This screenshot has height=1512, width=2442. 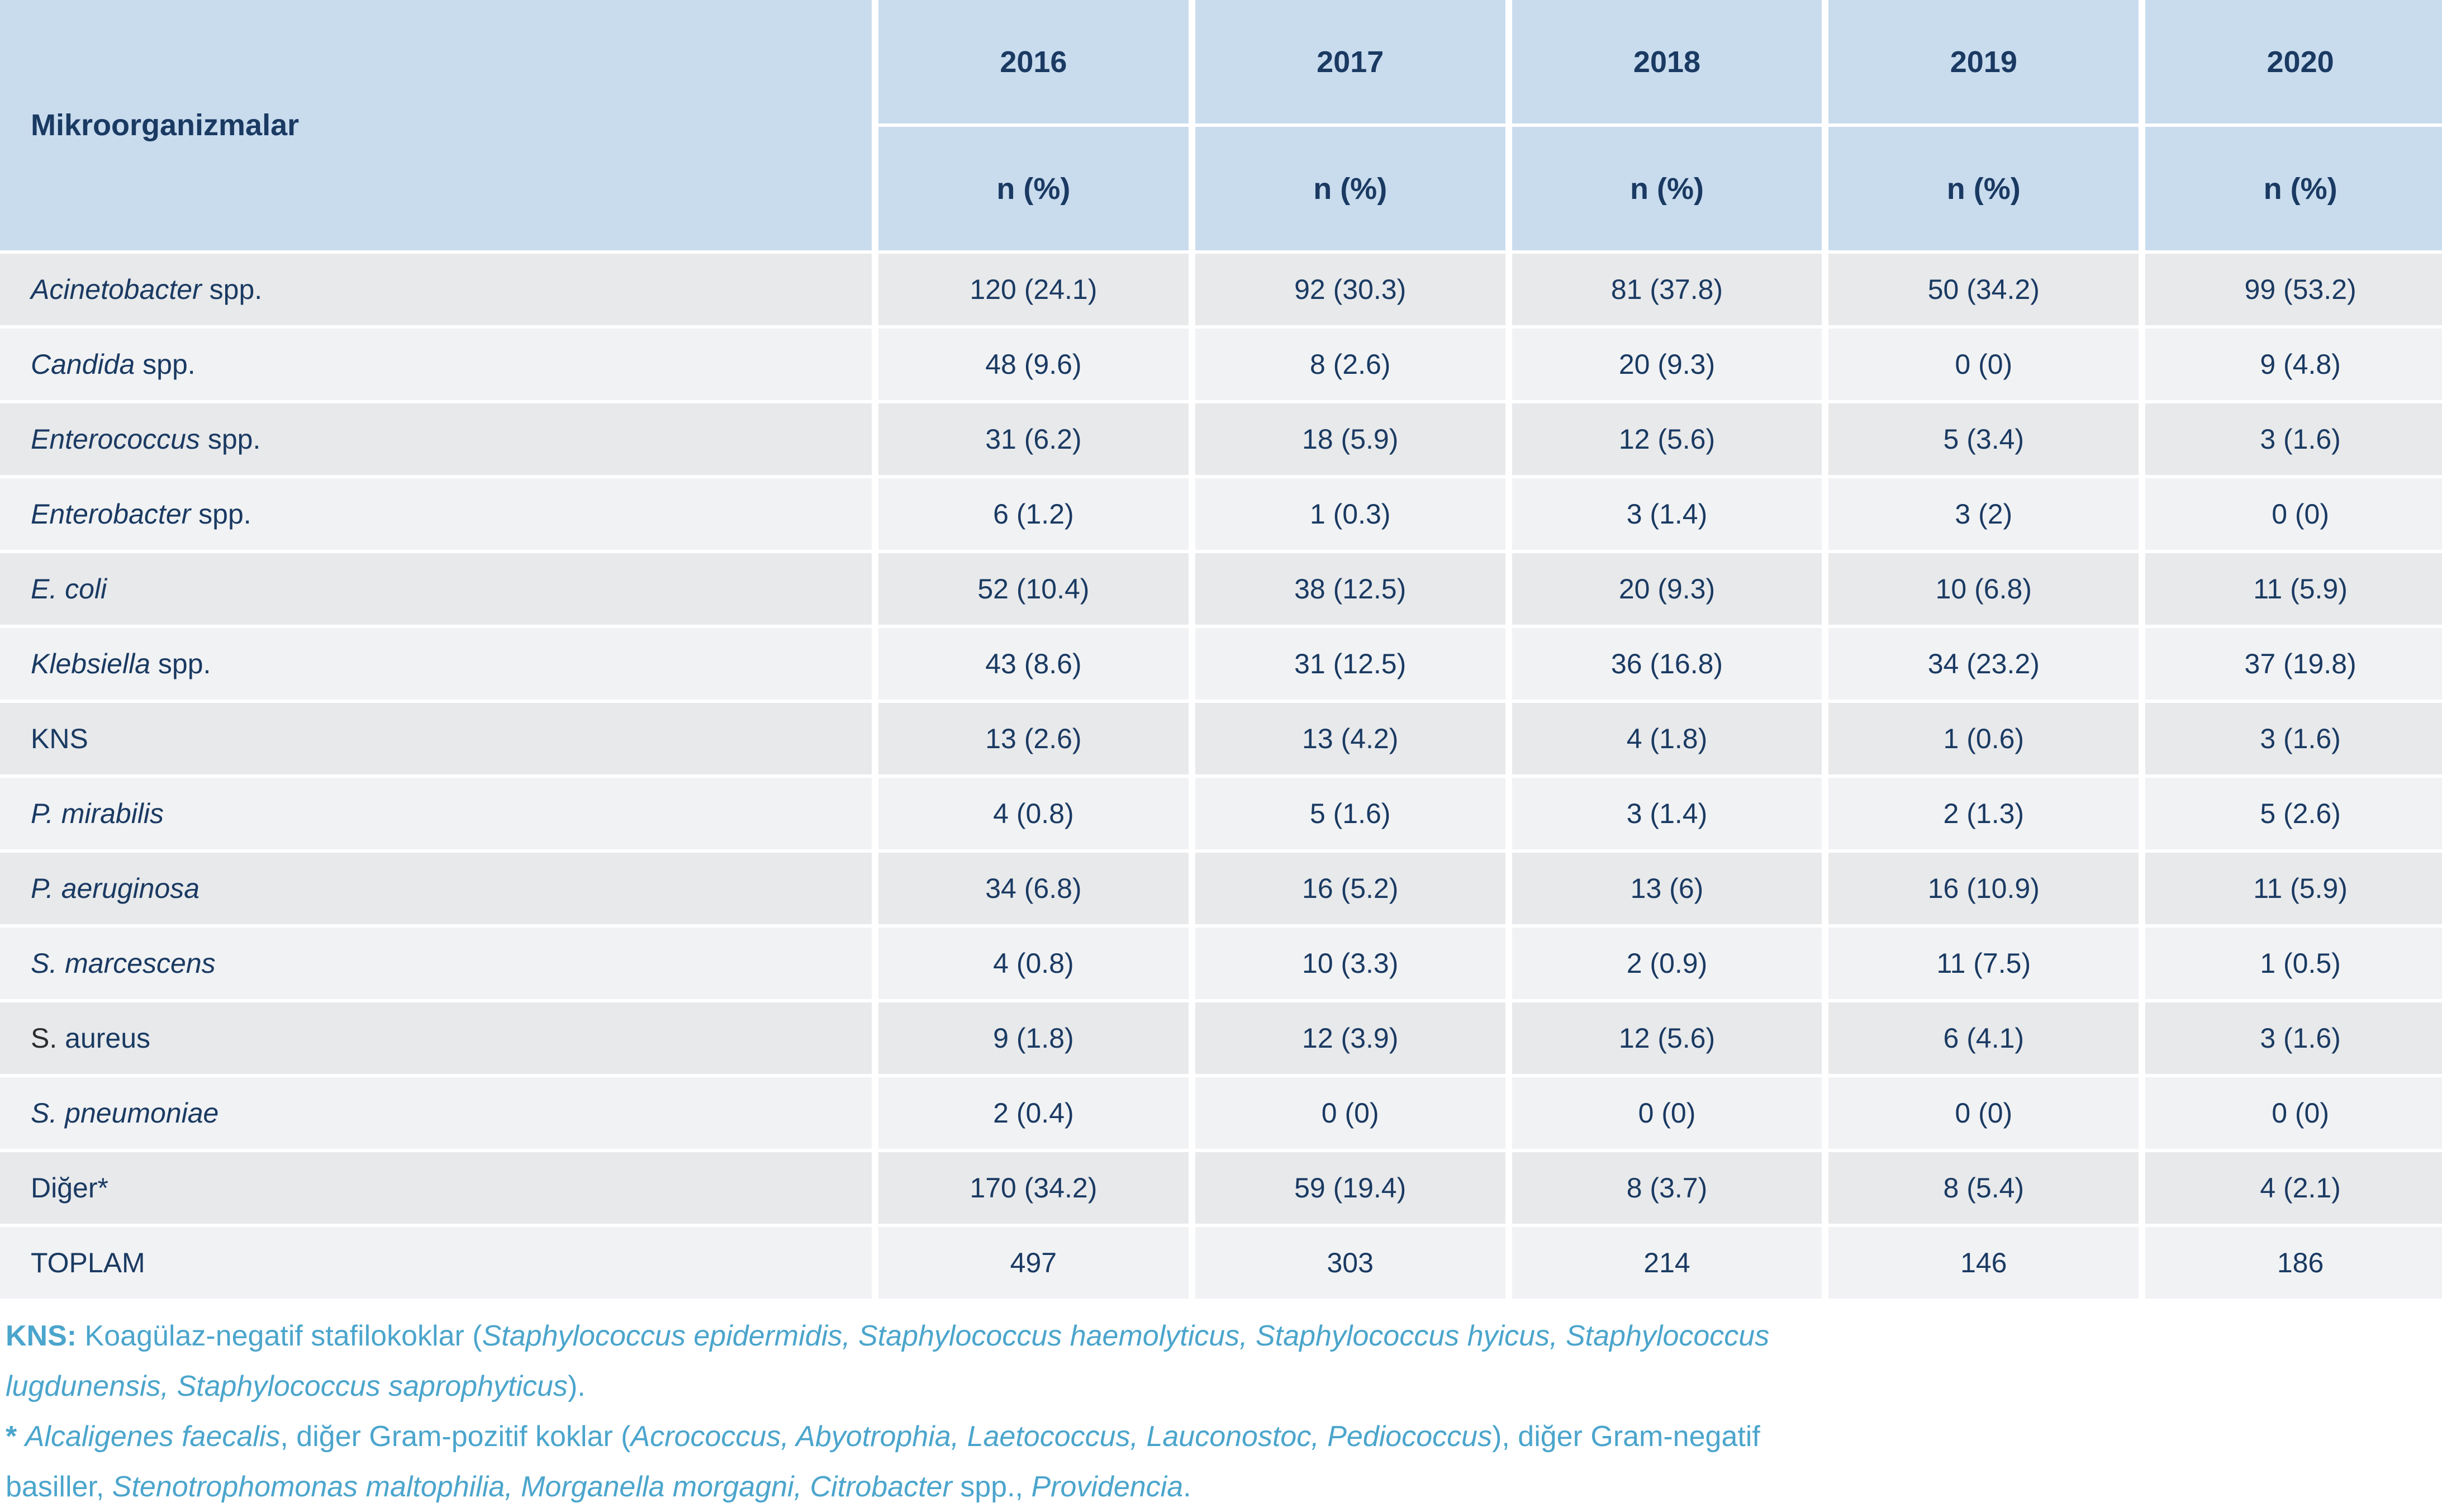 What do you see at coordinates (1350, 1263) in the screenshot?
I see `cell-value: 303` at bounding box center [1350, 1263].